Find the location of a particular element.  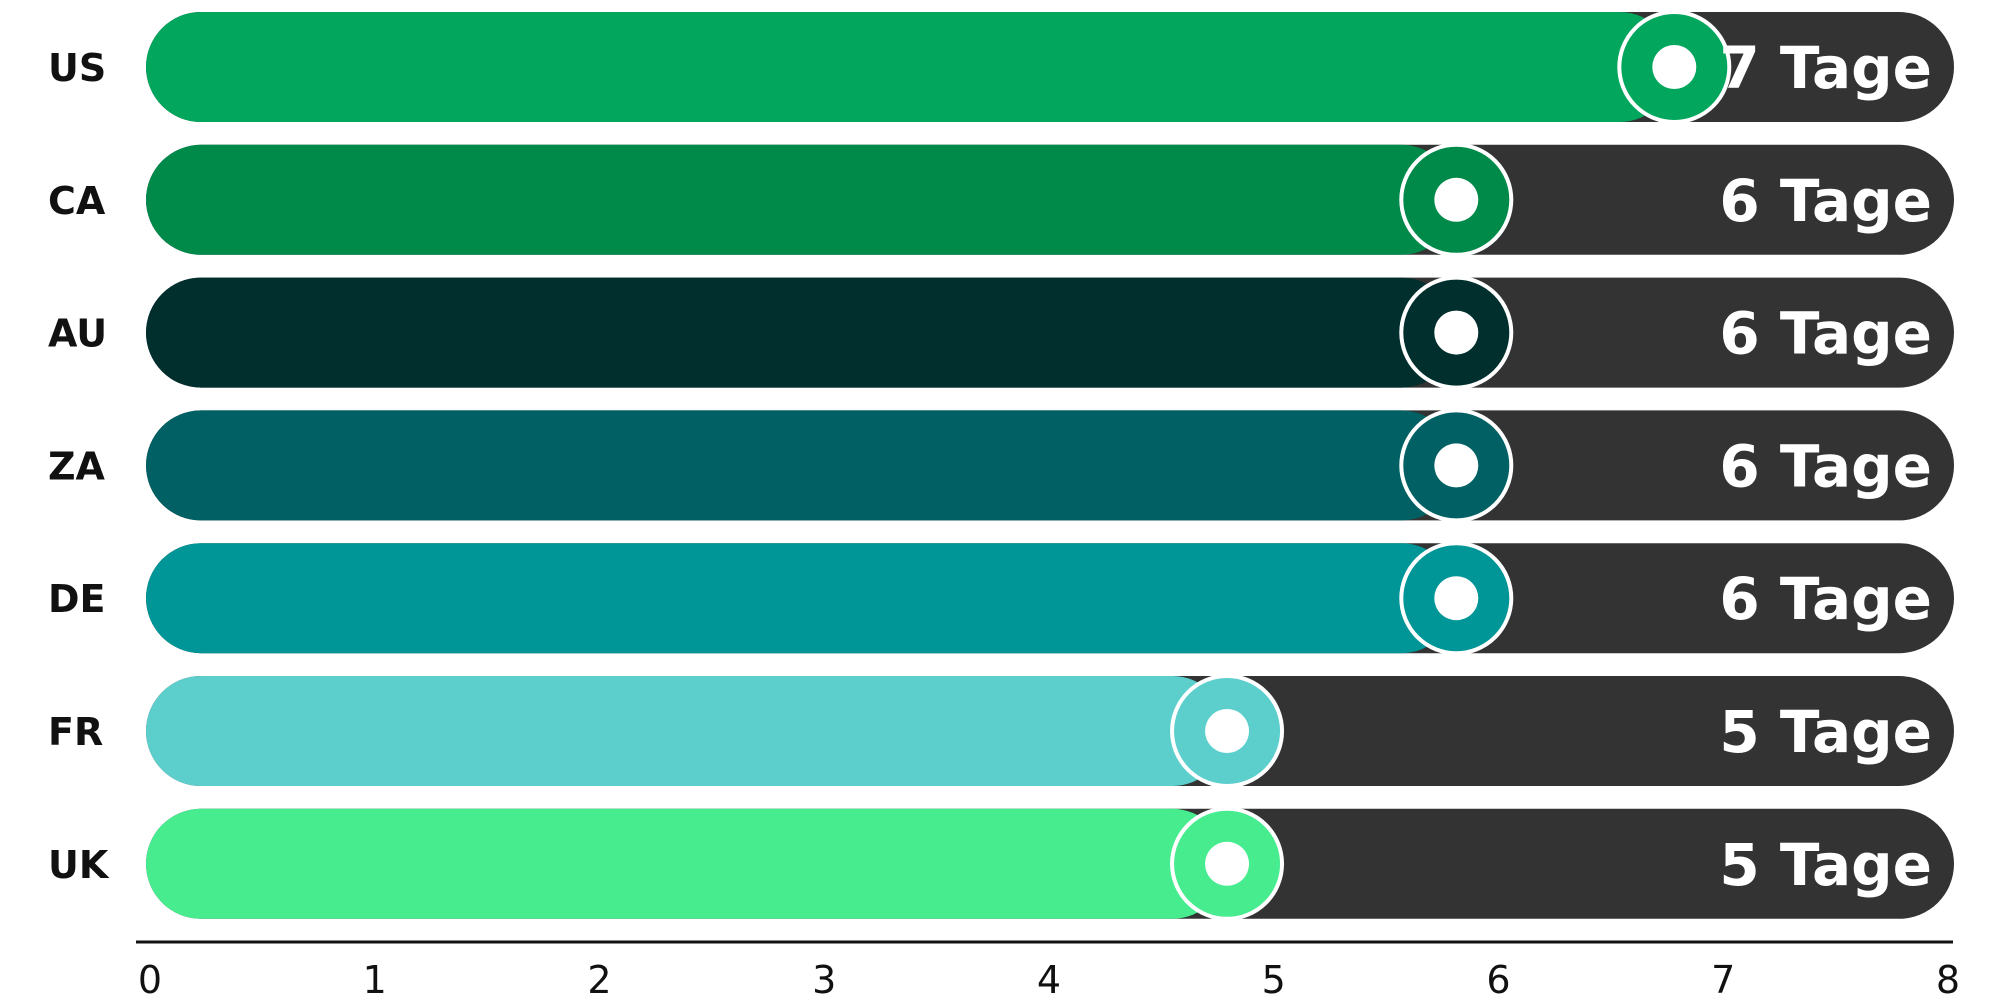

bar-row-ca: CA 6 Tage is located at coordinates (1001, 199).